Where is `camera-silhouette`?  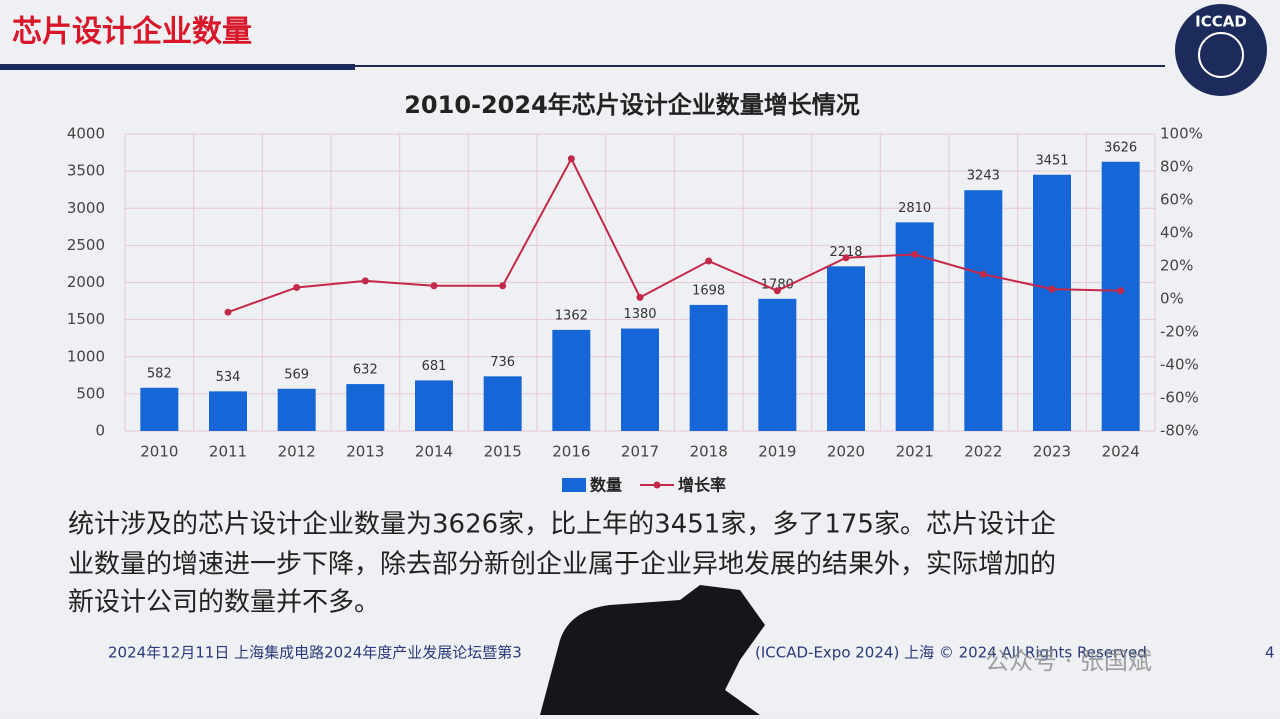 camera-silhouette is located at coordinates (652, 650).